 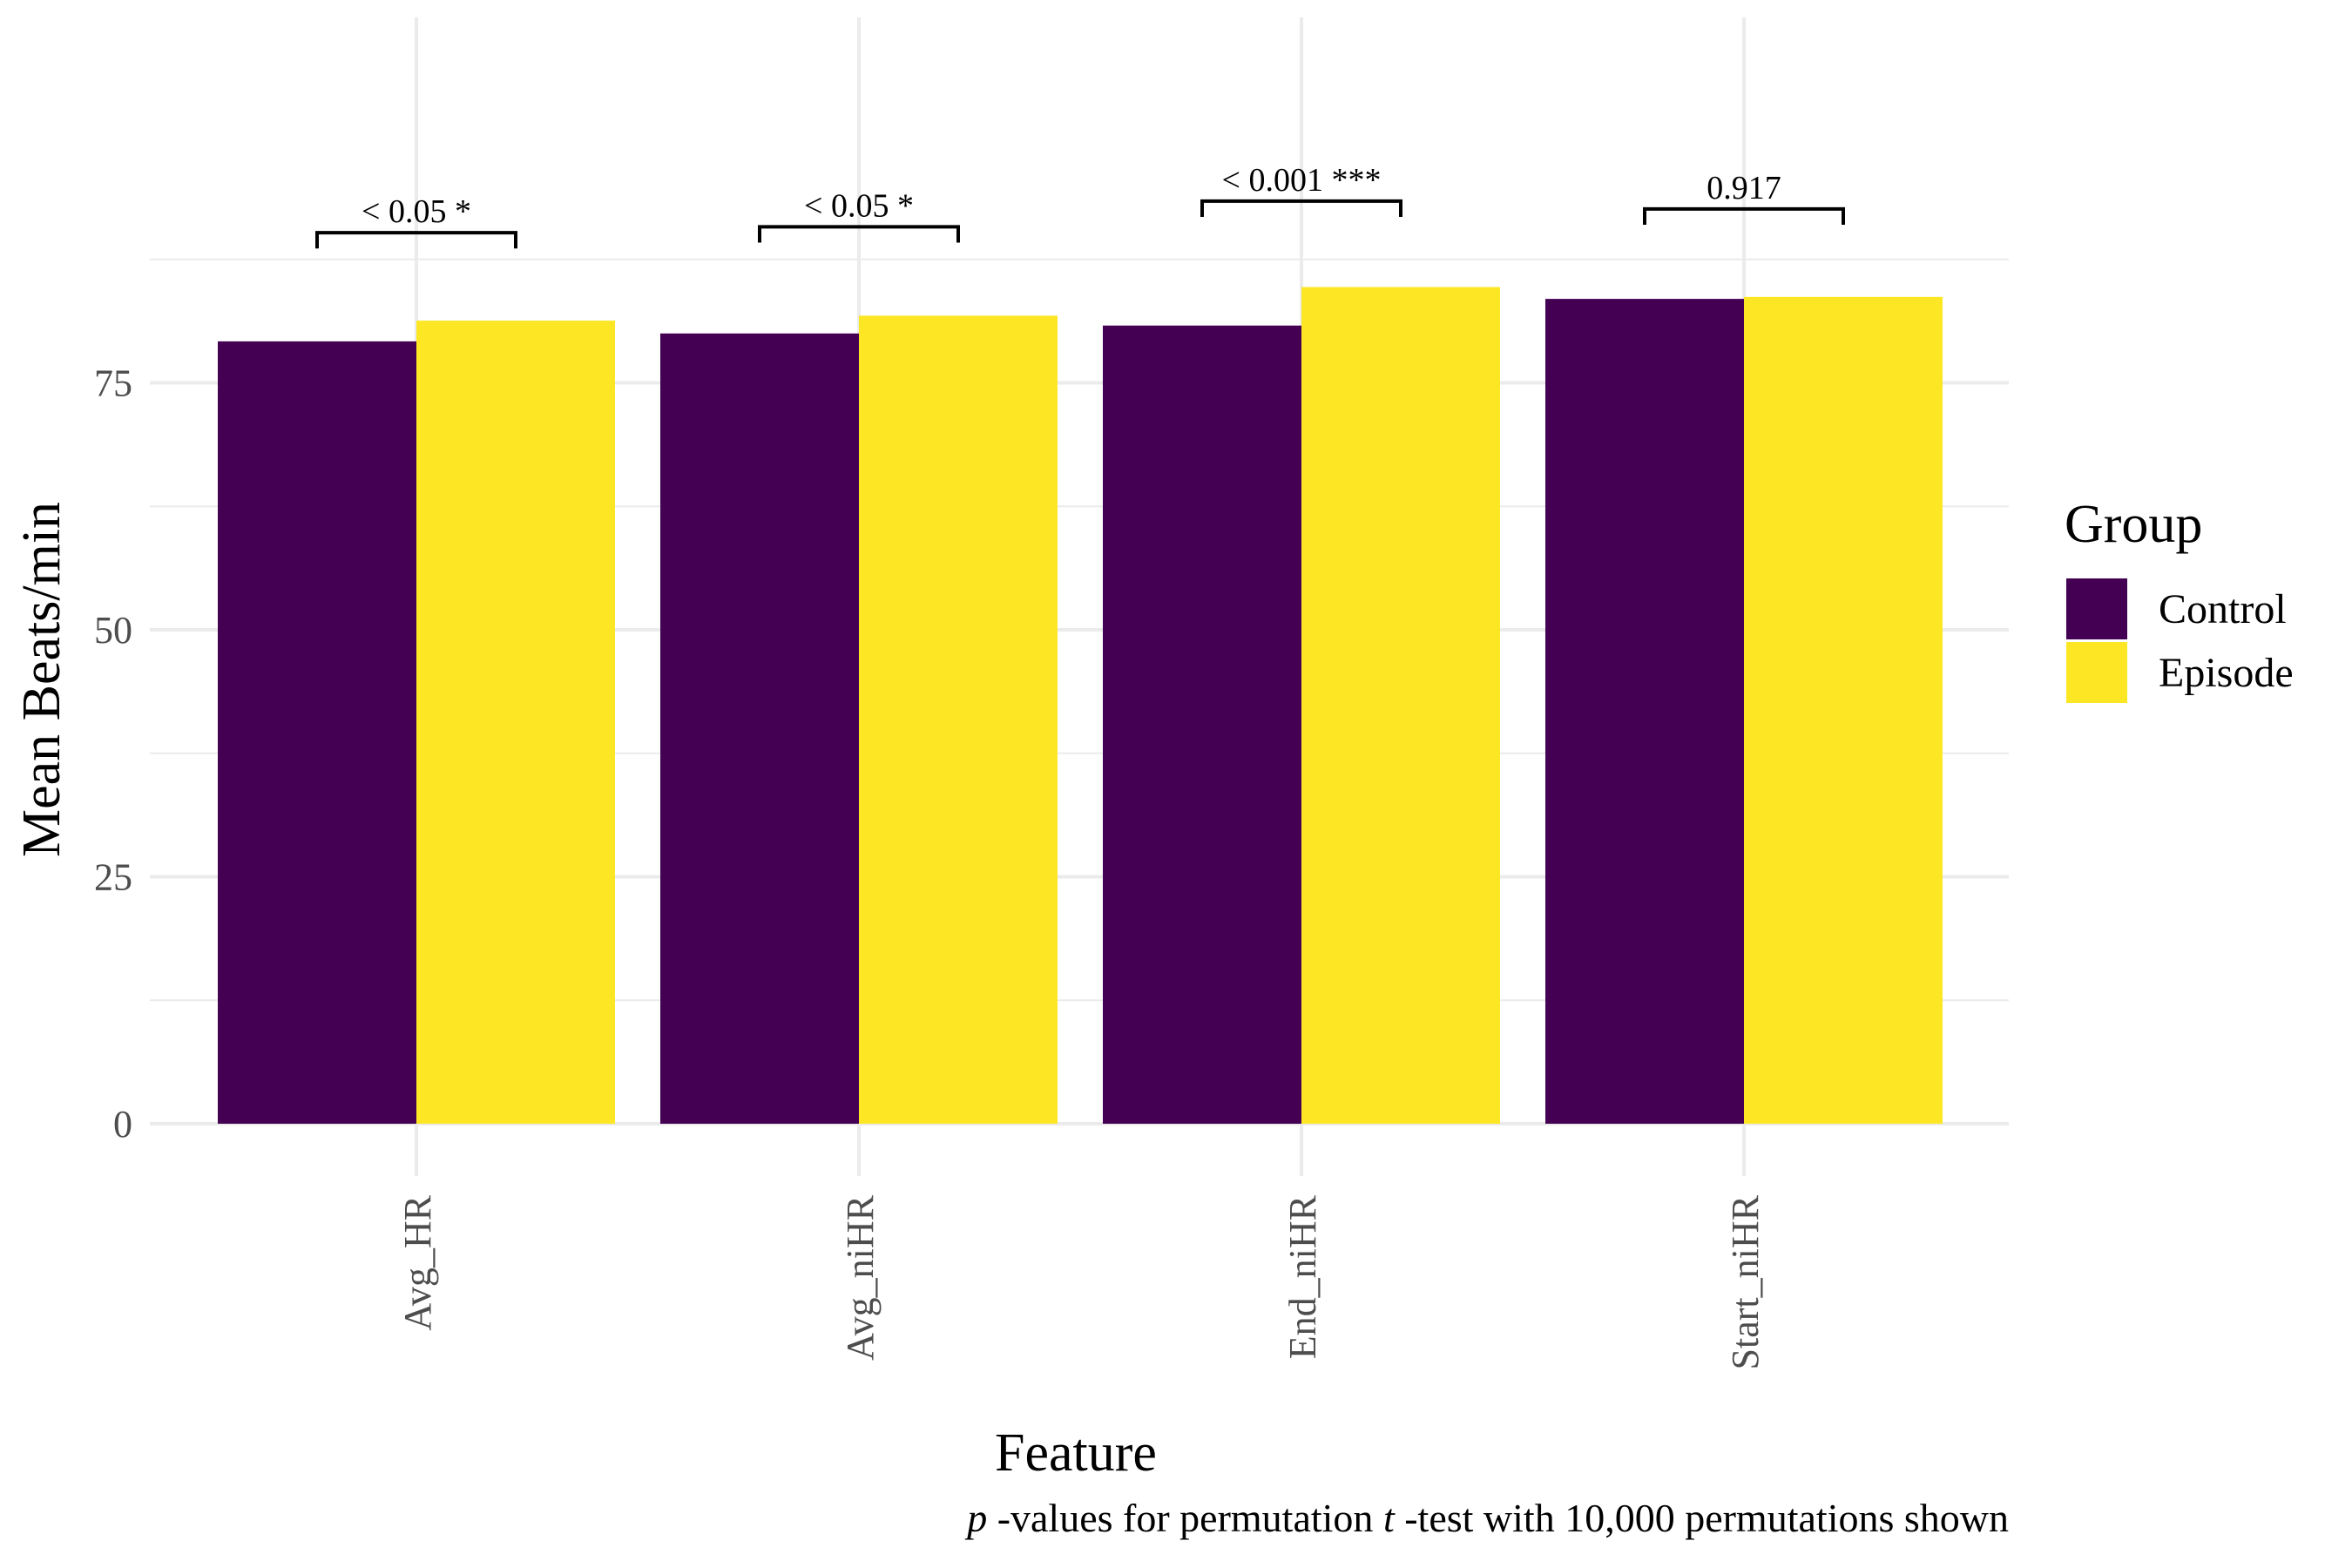 I want to click on bar-episode-avg_nihr, so click(x=958, y=719).